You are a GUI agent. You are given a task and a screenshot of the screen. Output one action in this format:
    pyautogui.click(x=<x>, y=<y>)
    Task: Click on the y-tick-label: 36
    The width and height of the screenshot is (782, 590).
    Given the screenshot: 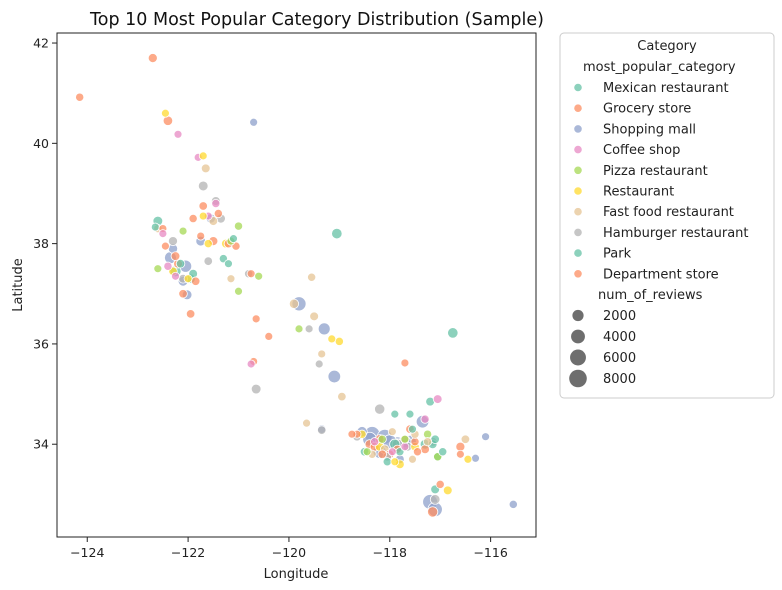 What is the action you would take?
    pyautogui.click(x=41, y=343)
    